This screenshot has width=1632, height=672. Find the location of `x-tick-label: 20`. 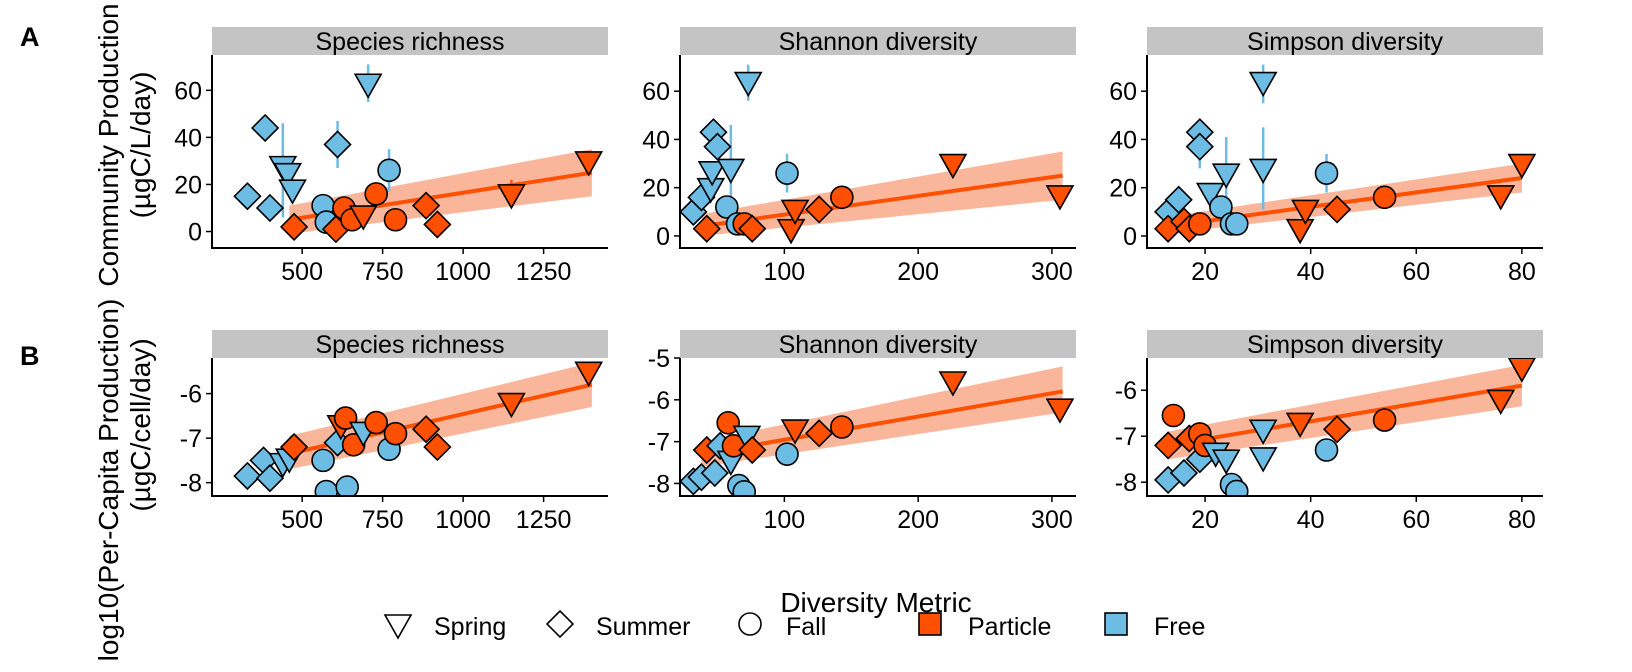

x-tick-label: 20 is located at coordinates (1205, 520).